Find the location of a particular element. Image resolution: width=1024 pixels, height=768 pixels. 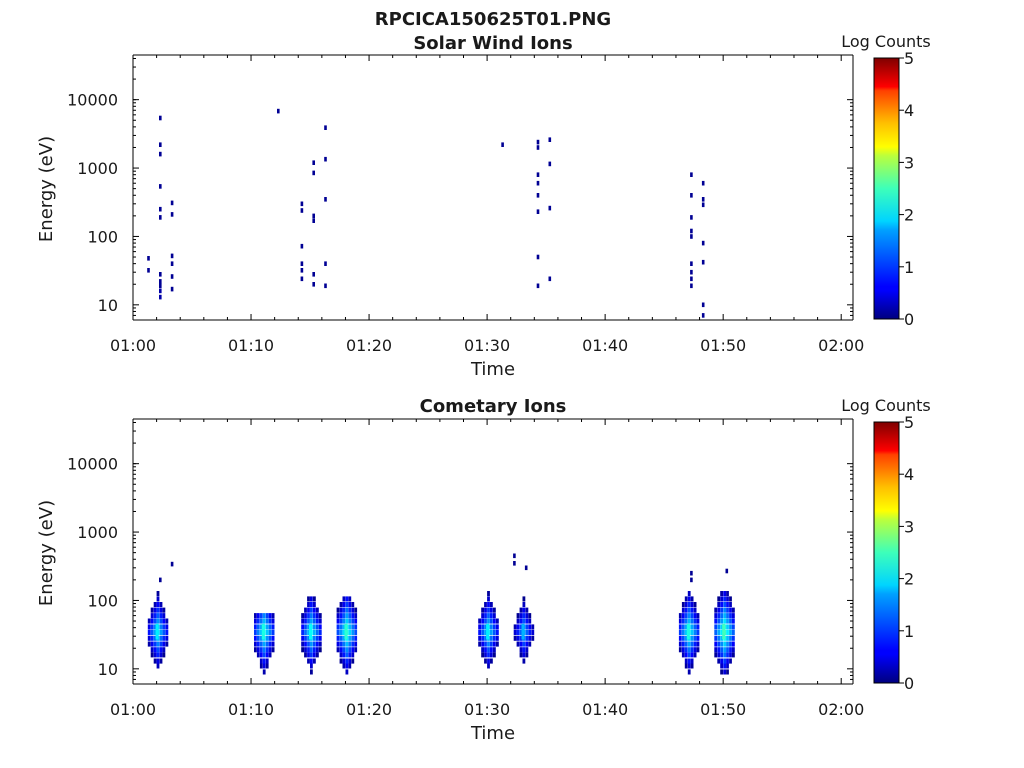

x-tick-label: 01:40 is located at coordinates (605, 709).